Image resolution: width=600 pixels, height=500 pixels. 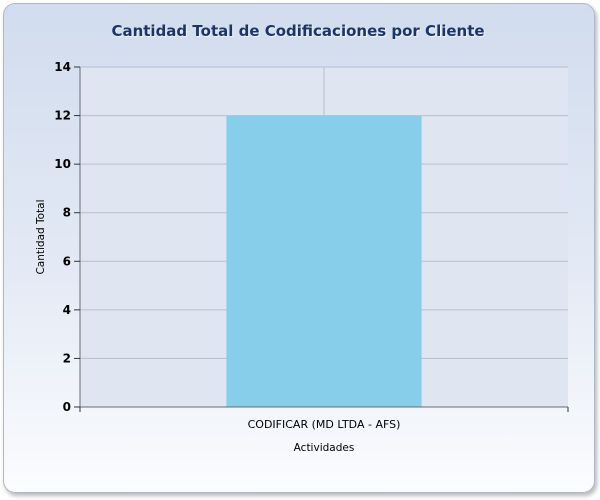 What do you see at coordinates (41, 236) in the screenshot?
I see `y-axis-title: Cantidad Total` at bounding box center [41, 236].